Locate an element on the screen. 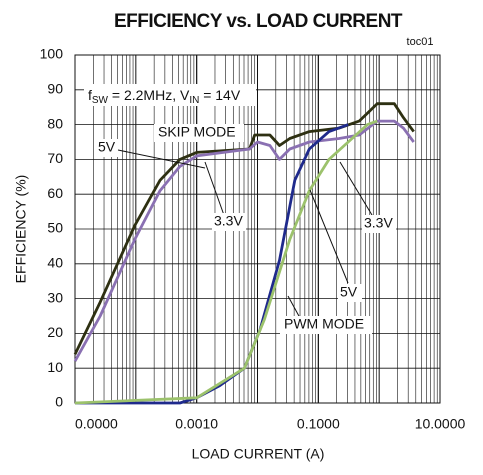 This screenshot has width=483, height=475. y-tick-label: 10 is located at coordinates (55, 367).